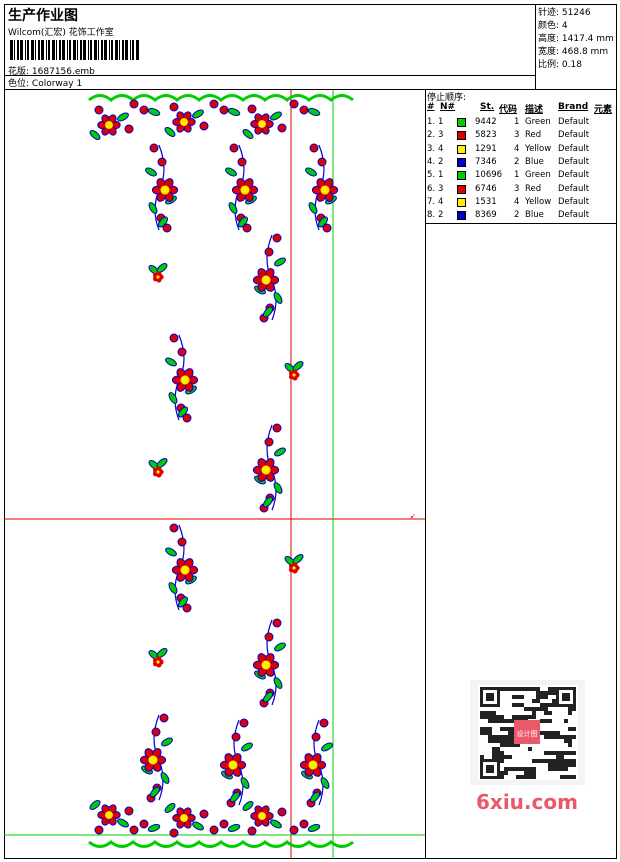  What do you see at coordinates (43, 16) in the screenshot?
I see `page-title: 生产作业图` at bounding box center [43, 16].